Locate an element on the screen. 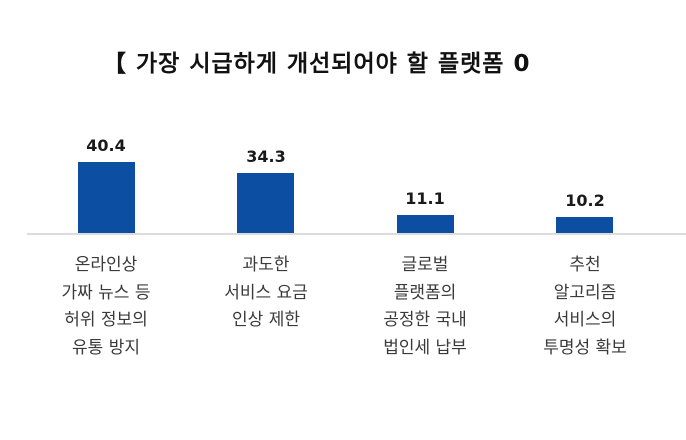 Image resolution: width=686 pixels, height=440 pixels. category-label-2-line-3: 인상 제한 is located at coordinates (266, 320).